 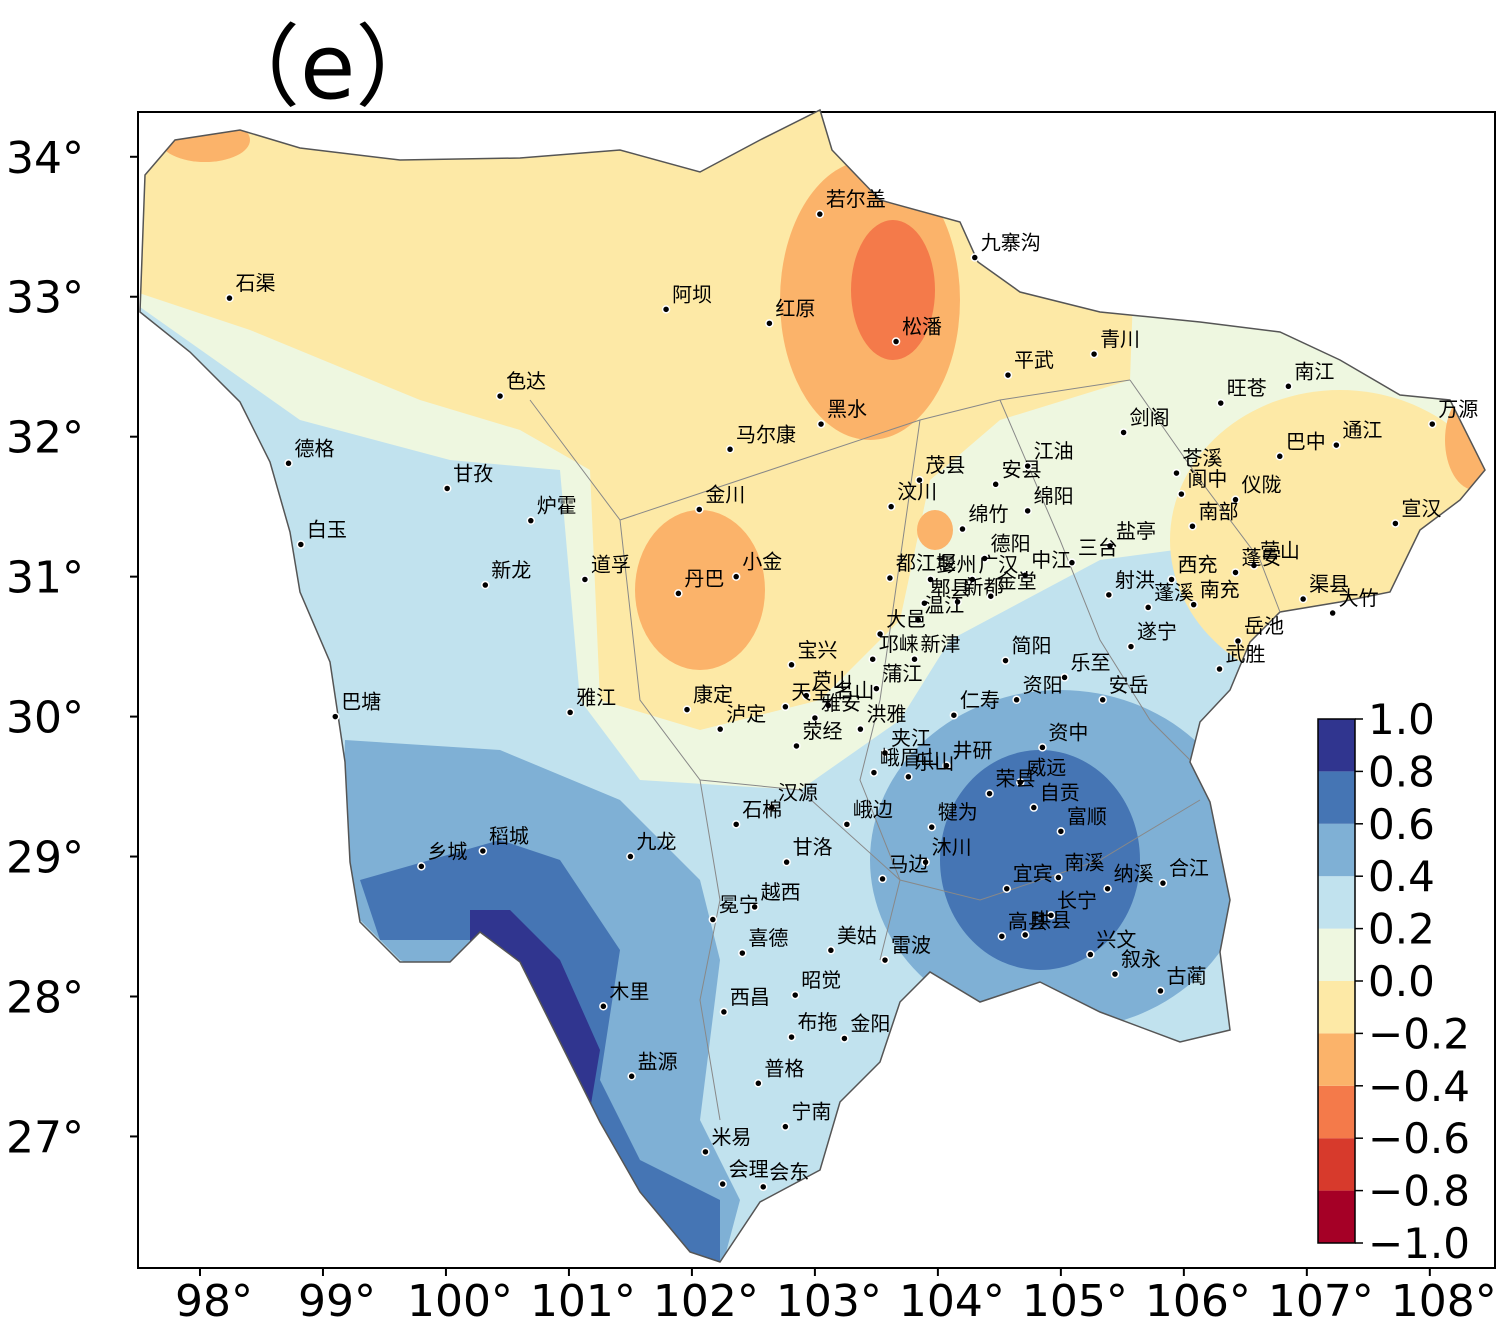 I want to click on station-label: 米易, so click(x=731, y=1137).